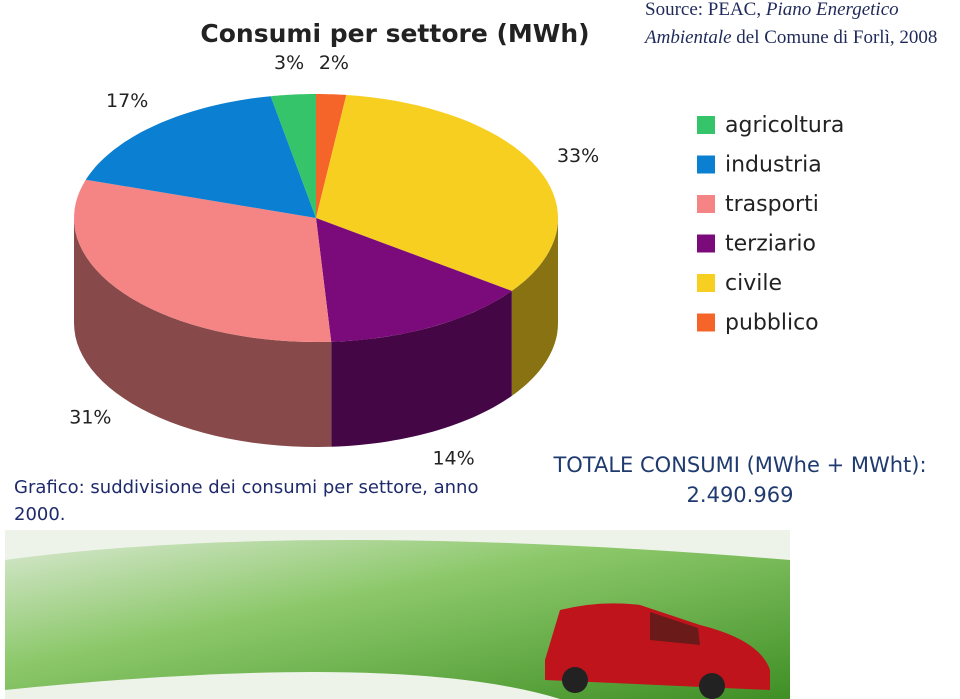  Describe the element at coordinates (334, 63) in the screenshot. I see `data-label: 2%` at that location.